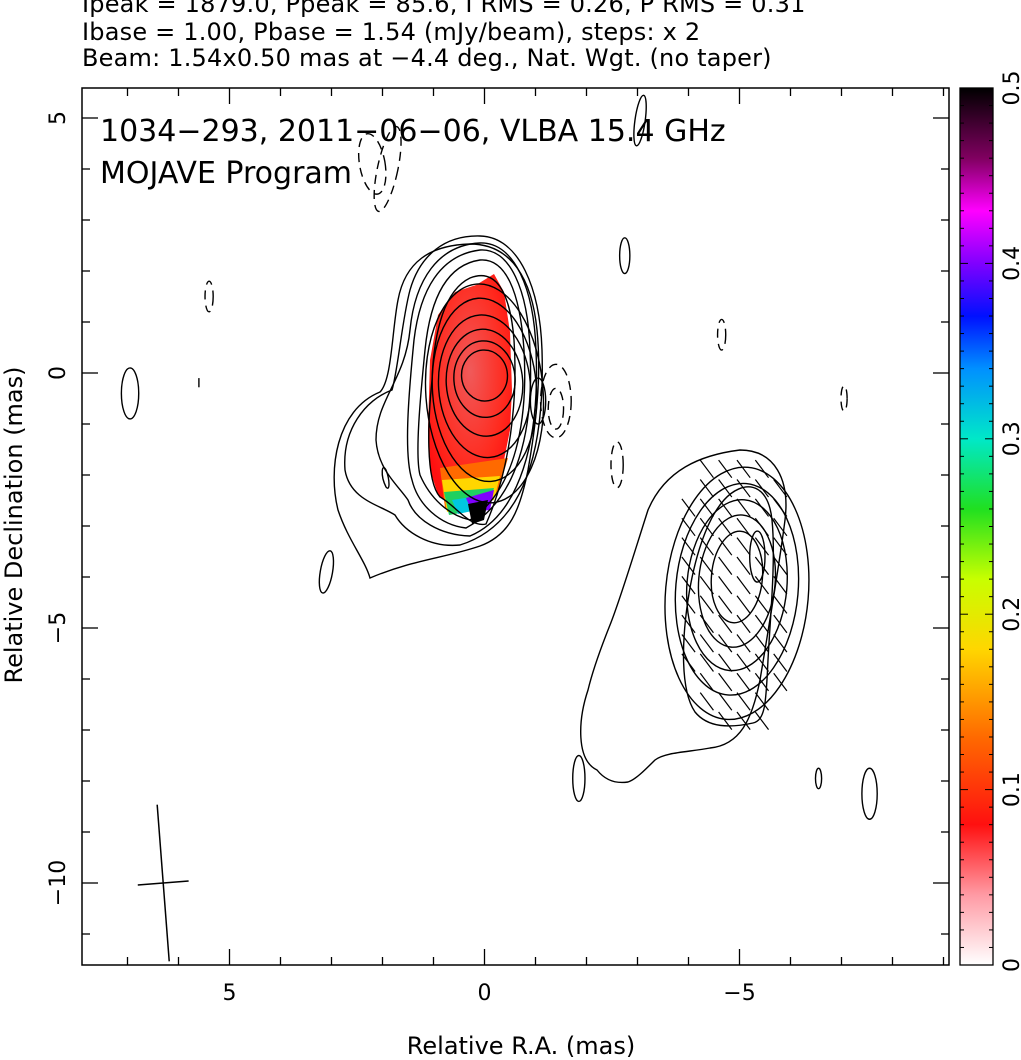 Image resolution: width=1021 pixels, height=1060 pixels. What do you see at coordinates (226, 173) in the screenshot?
I see `map-annotation-line-2: MOJAVE Program` at bounding box center [226, 173].